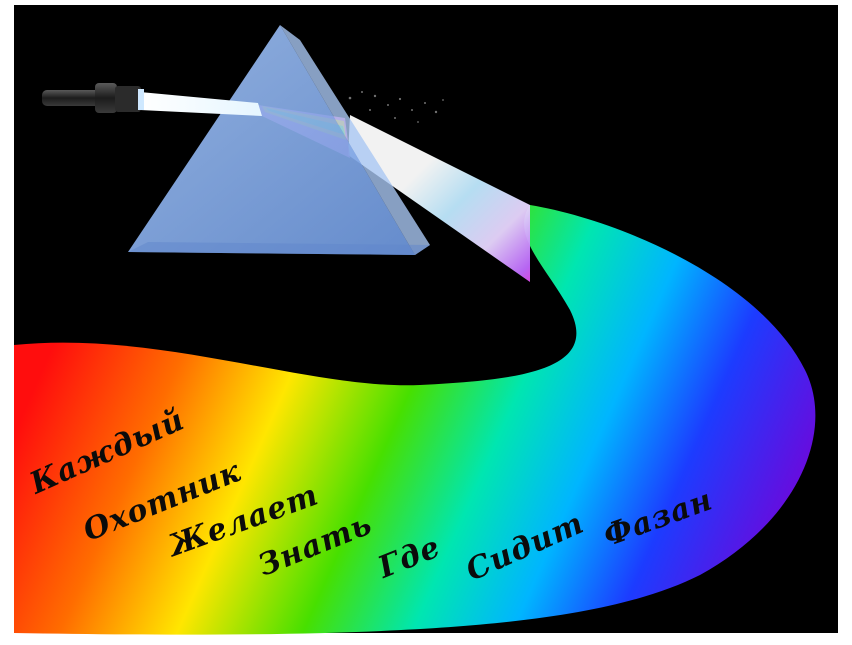 The height and width of the screenshot is (645, 852). I want to click on refracted-light-fan, so click(439, 198).